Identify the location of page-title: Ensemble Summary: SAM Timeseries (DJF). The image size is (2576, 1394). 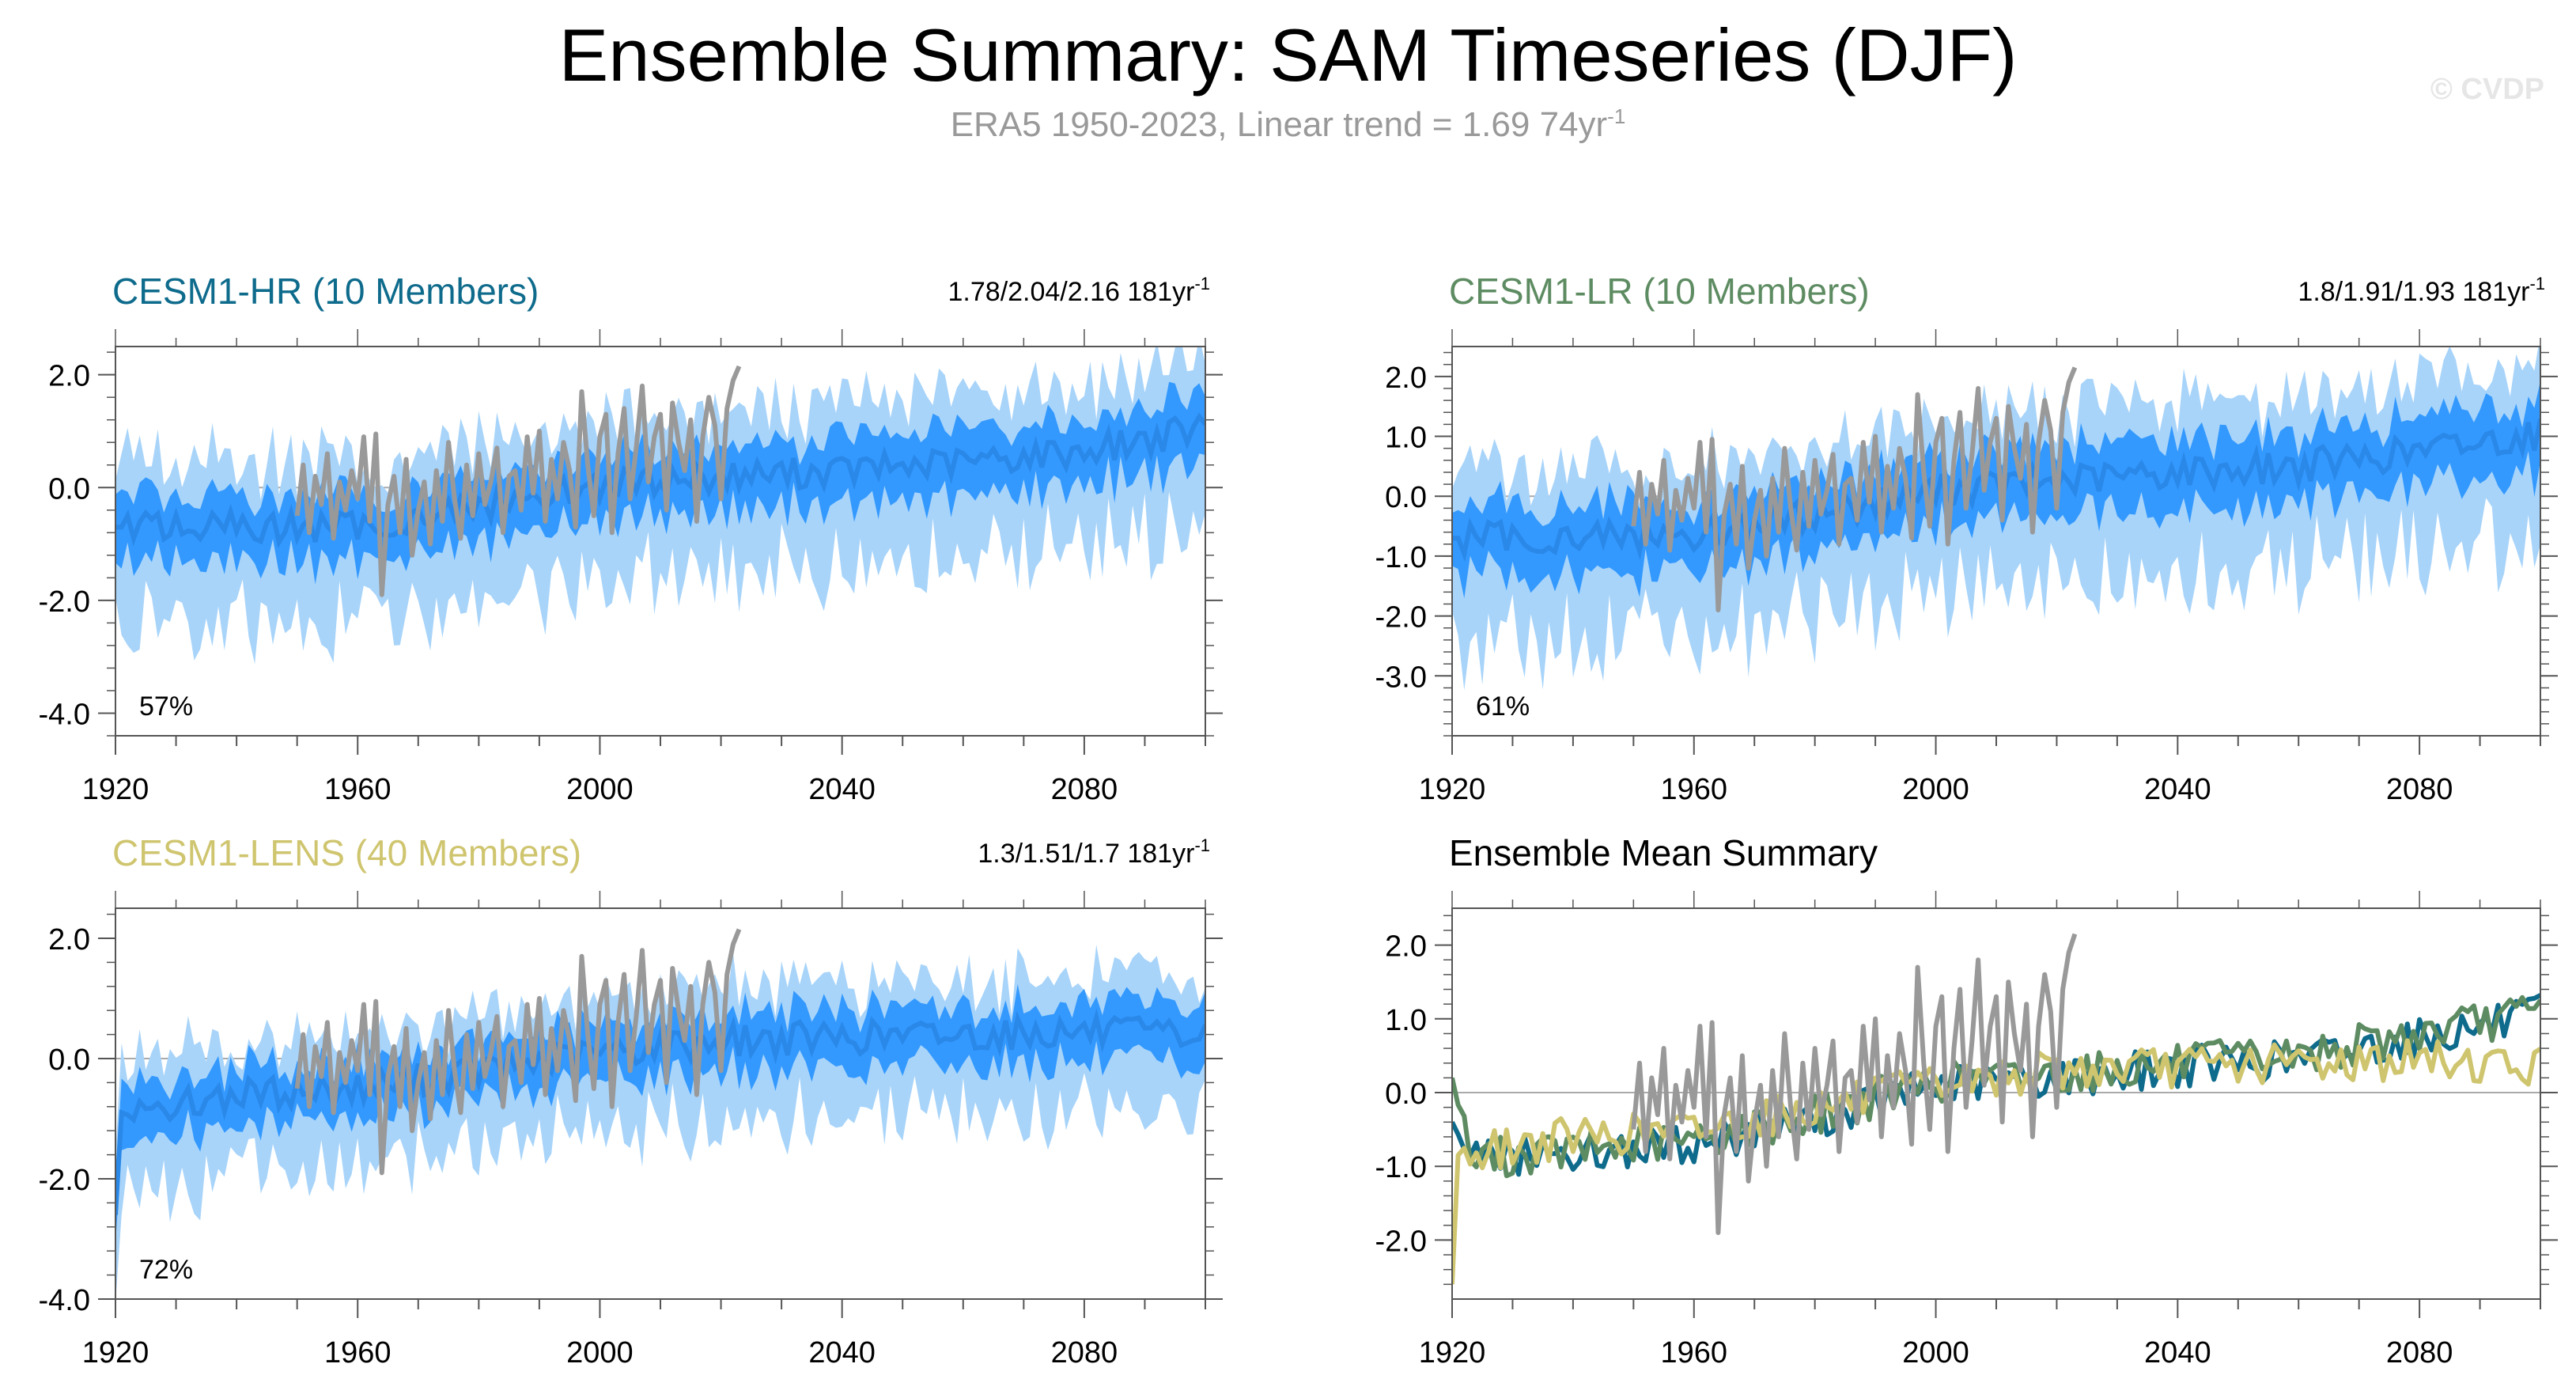
(1288, 55).